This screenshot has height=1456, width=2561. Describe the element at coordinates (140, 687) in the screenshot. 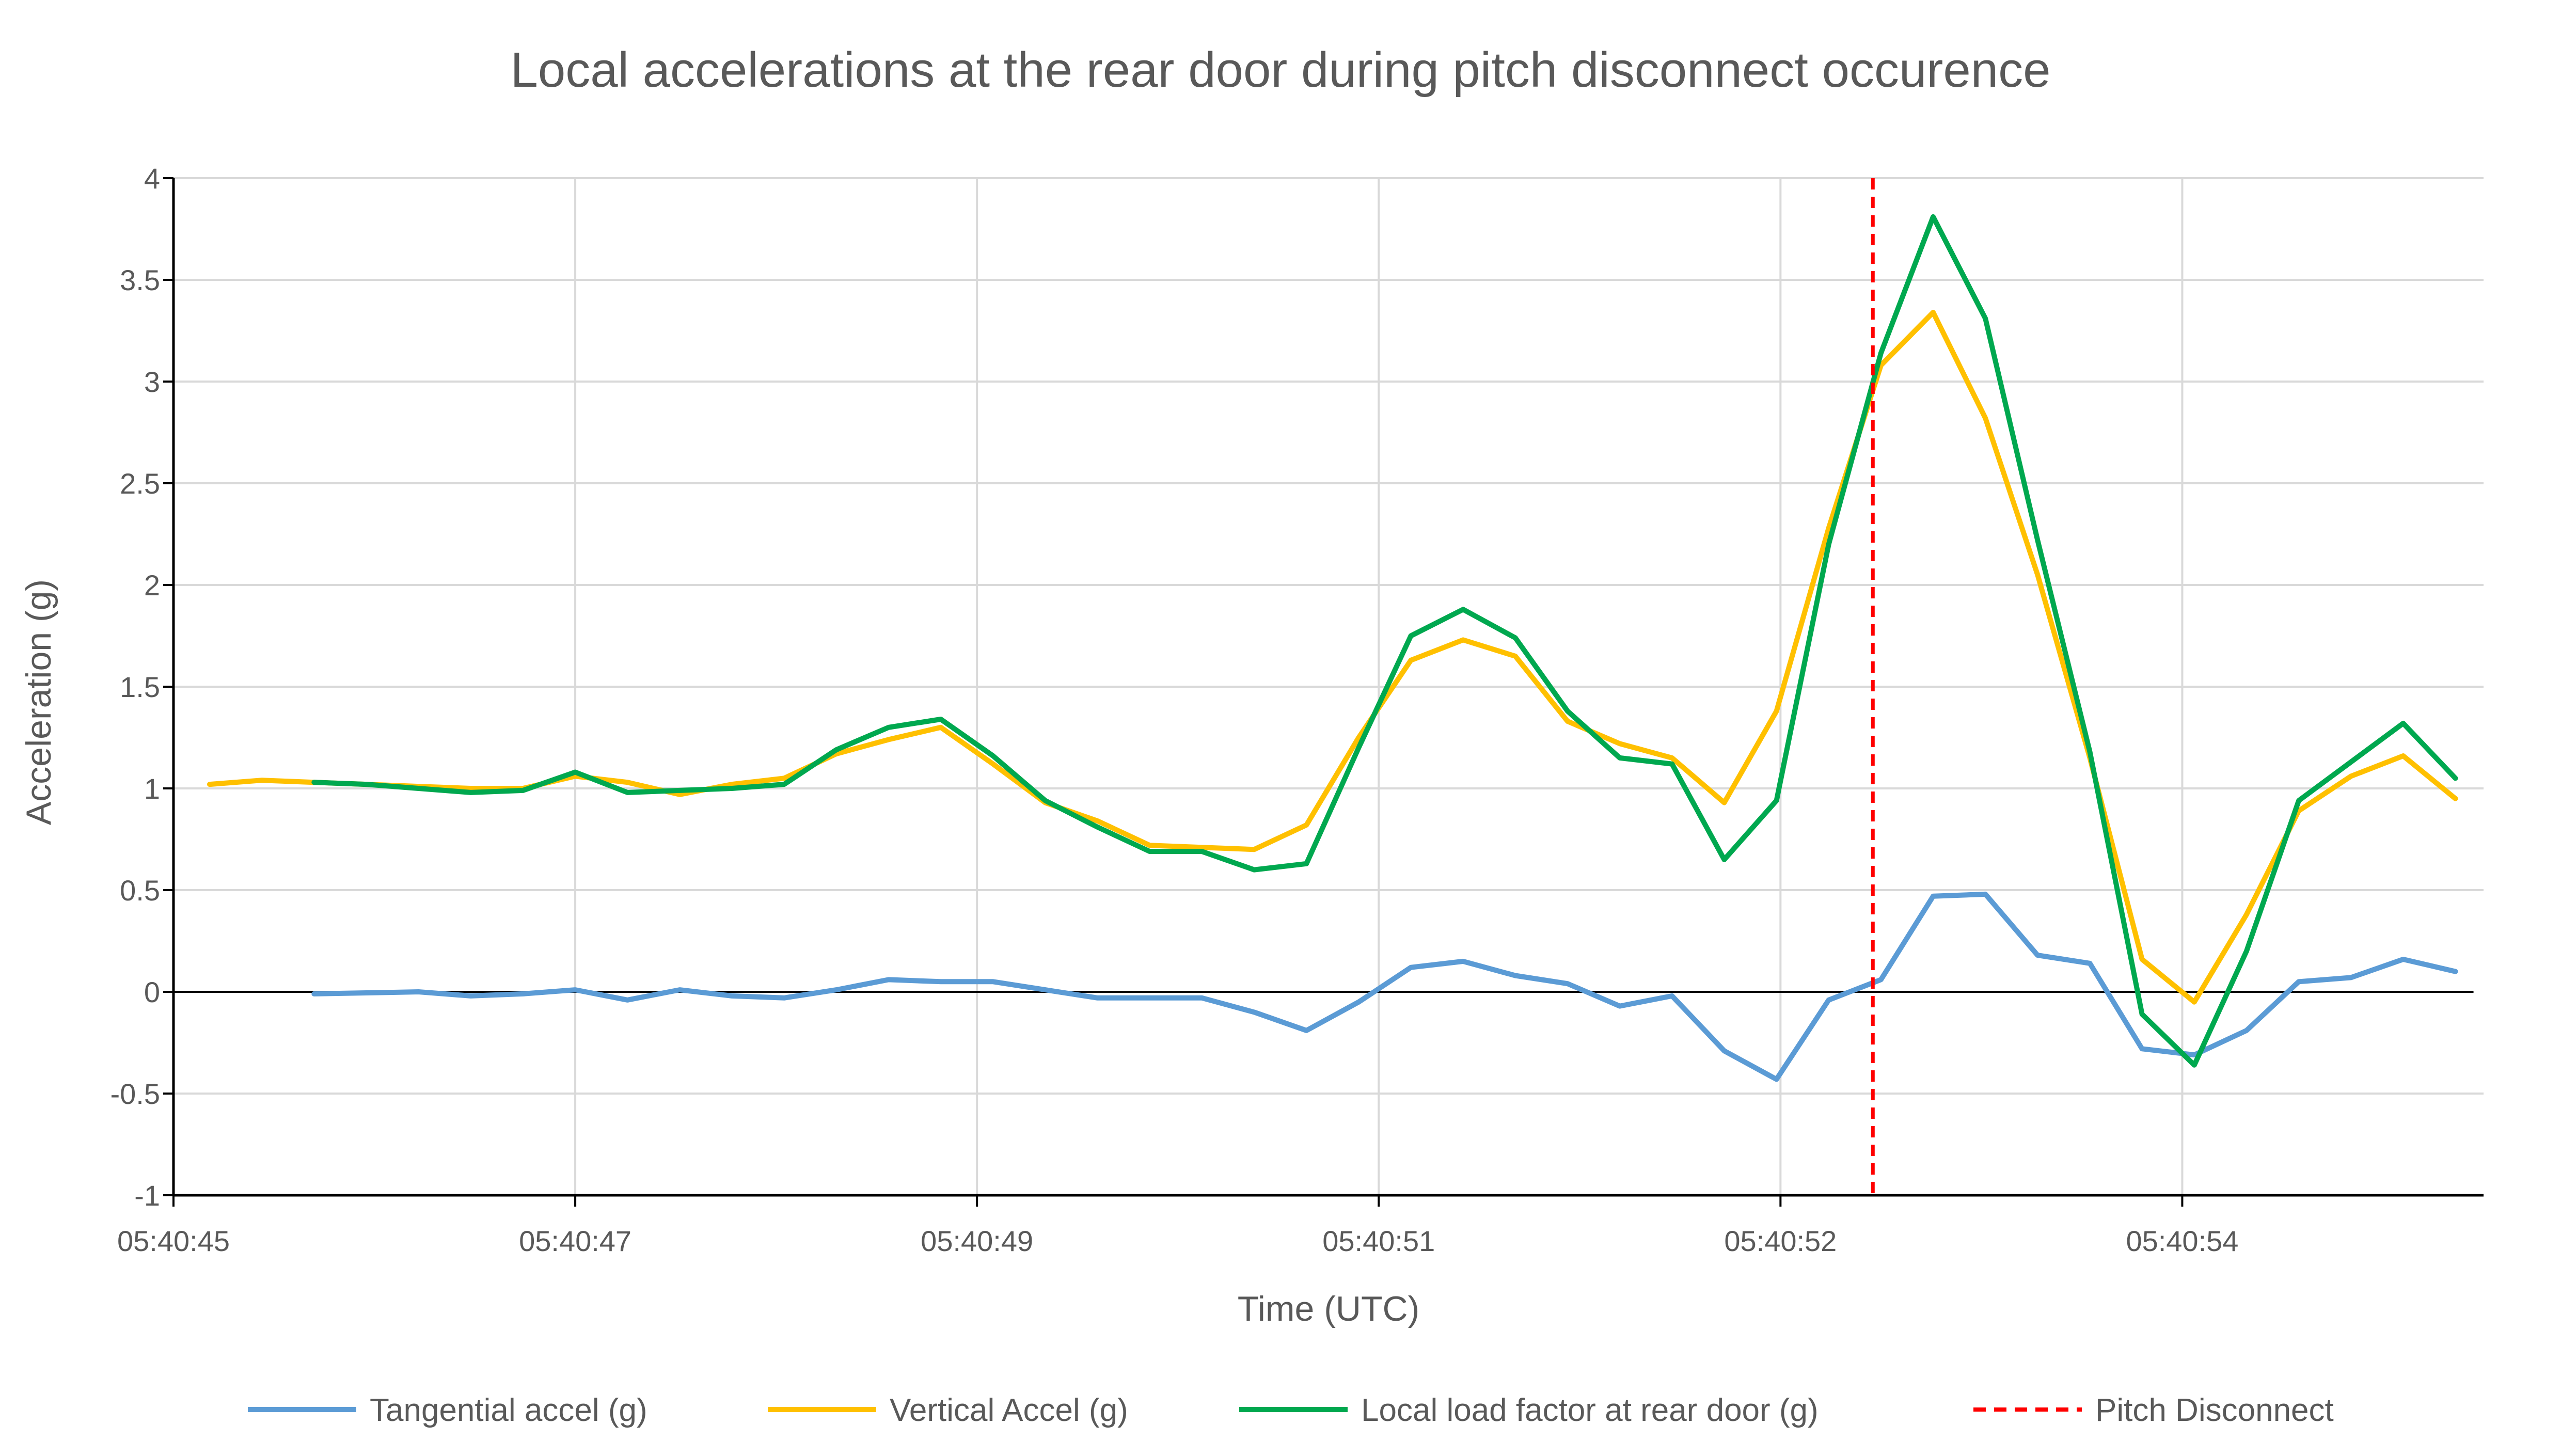

I see `y-tick-label: 1.5` at that location.